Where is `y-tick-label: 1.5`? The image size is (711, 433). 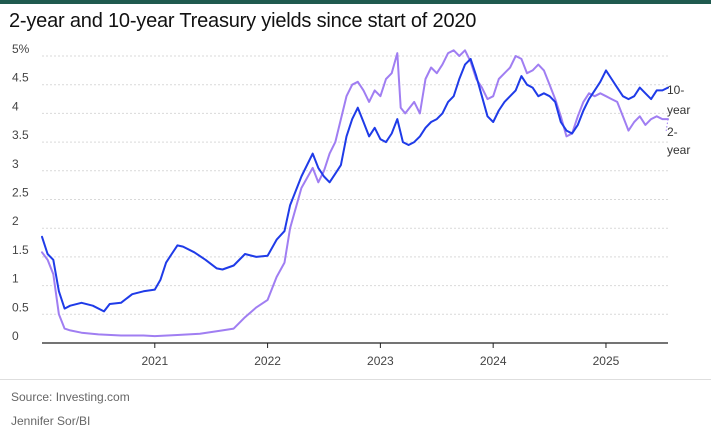 y-tick-label: 1.5 is located at coordinates (20, 250).